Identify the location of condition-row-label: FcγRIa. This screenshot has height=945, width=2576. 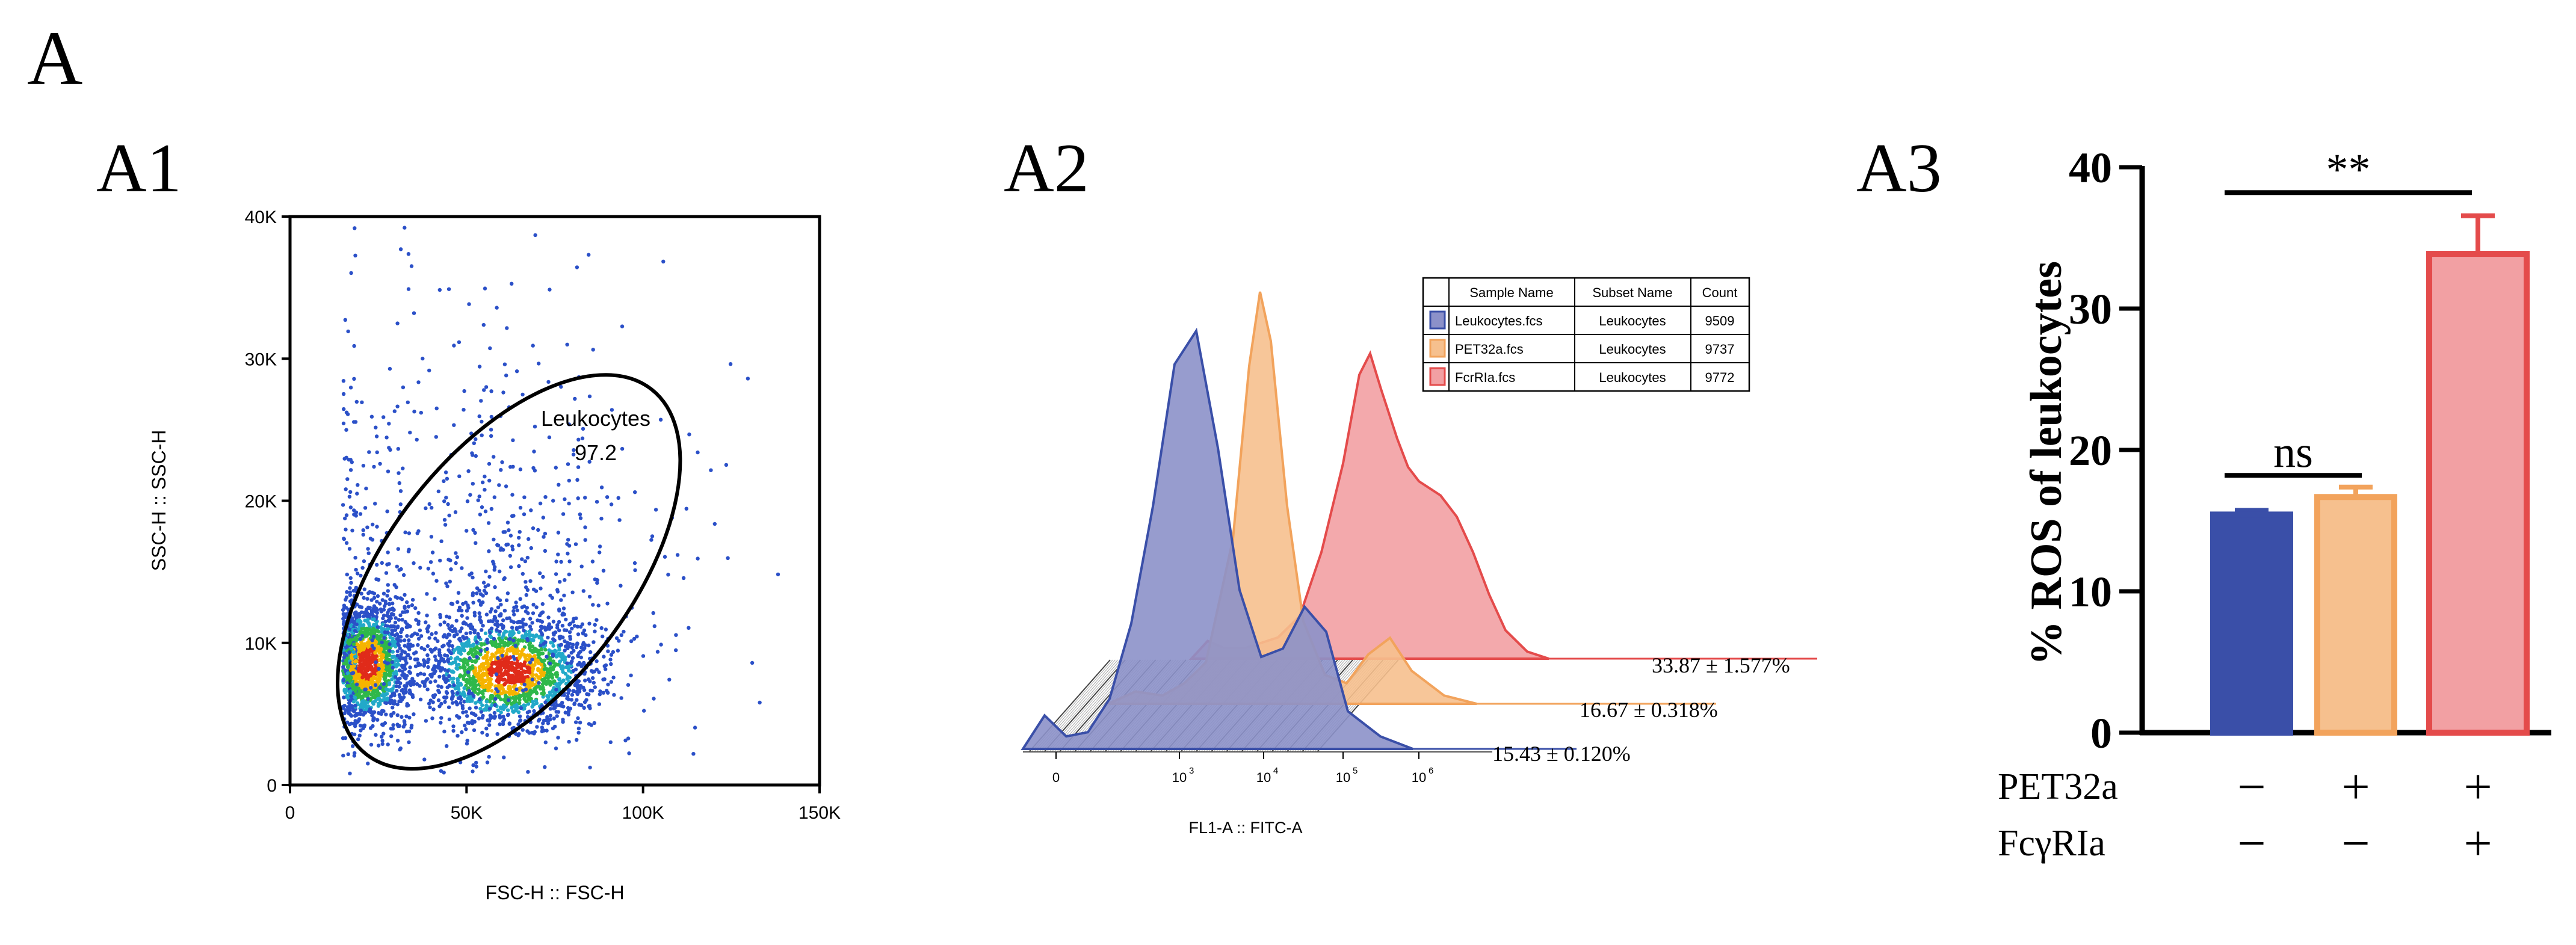
(2051, 843).